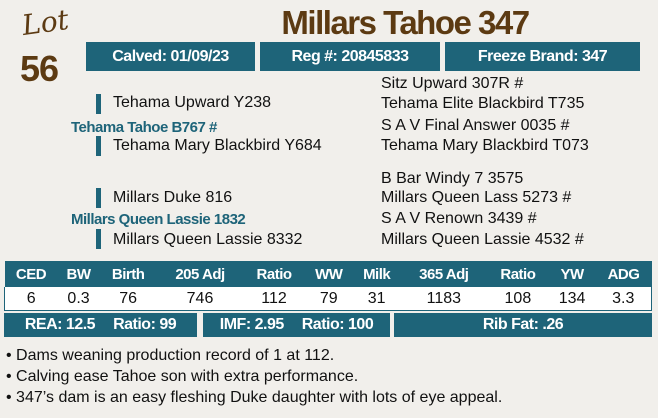 The width and height of the screenshot is (658, 418). Describe the element at coordinates (31, 274) in the screenshot. I see `epd-header: CED` at that location.